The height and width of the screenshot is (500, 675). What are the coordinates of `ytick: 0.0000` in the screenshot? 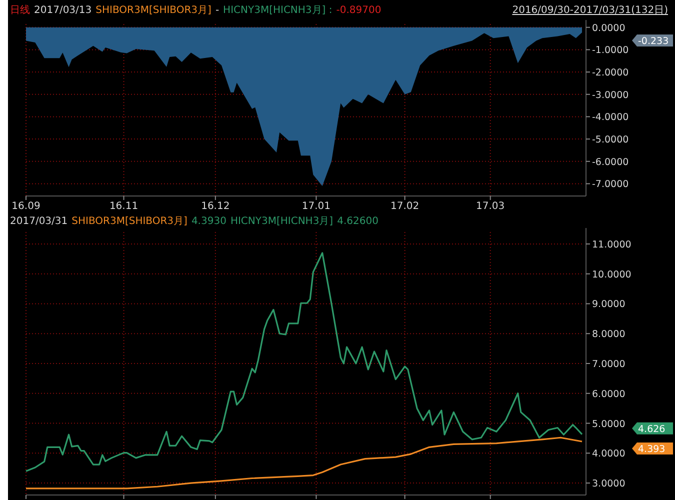 It's located at (609, 28).